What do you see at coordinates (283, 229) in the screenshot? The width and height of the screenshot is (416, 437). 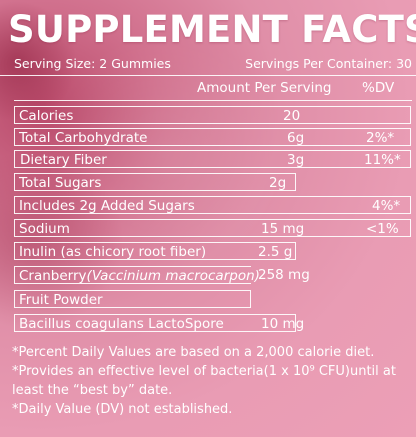 I see `nutrient-amount: 15 mg` at bounding box center [283, 229].